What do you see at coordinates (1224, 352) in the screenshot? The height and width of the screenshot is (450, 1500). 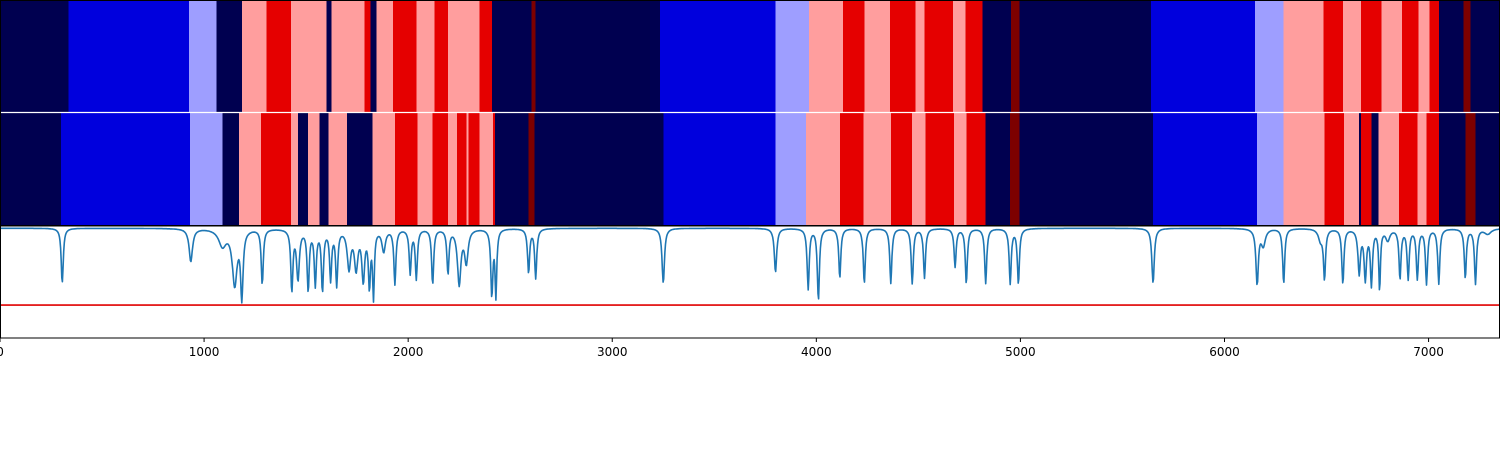 I see `x-tick-label: 6000` at bounding box center [1224, 352].